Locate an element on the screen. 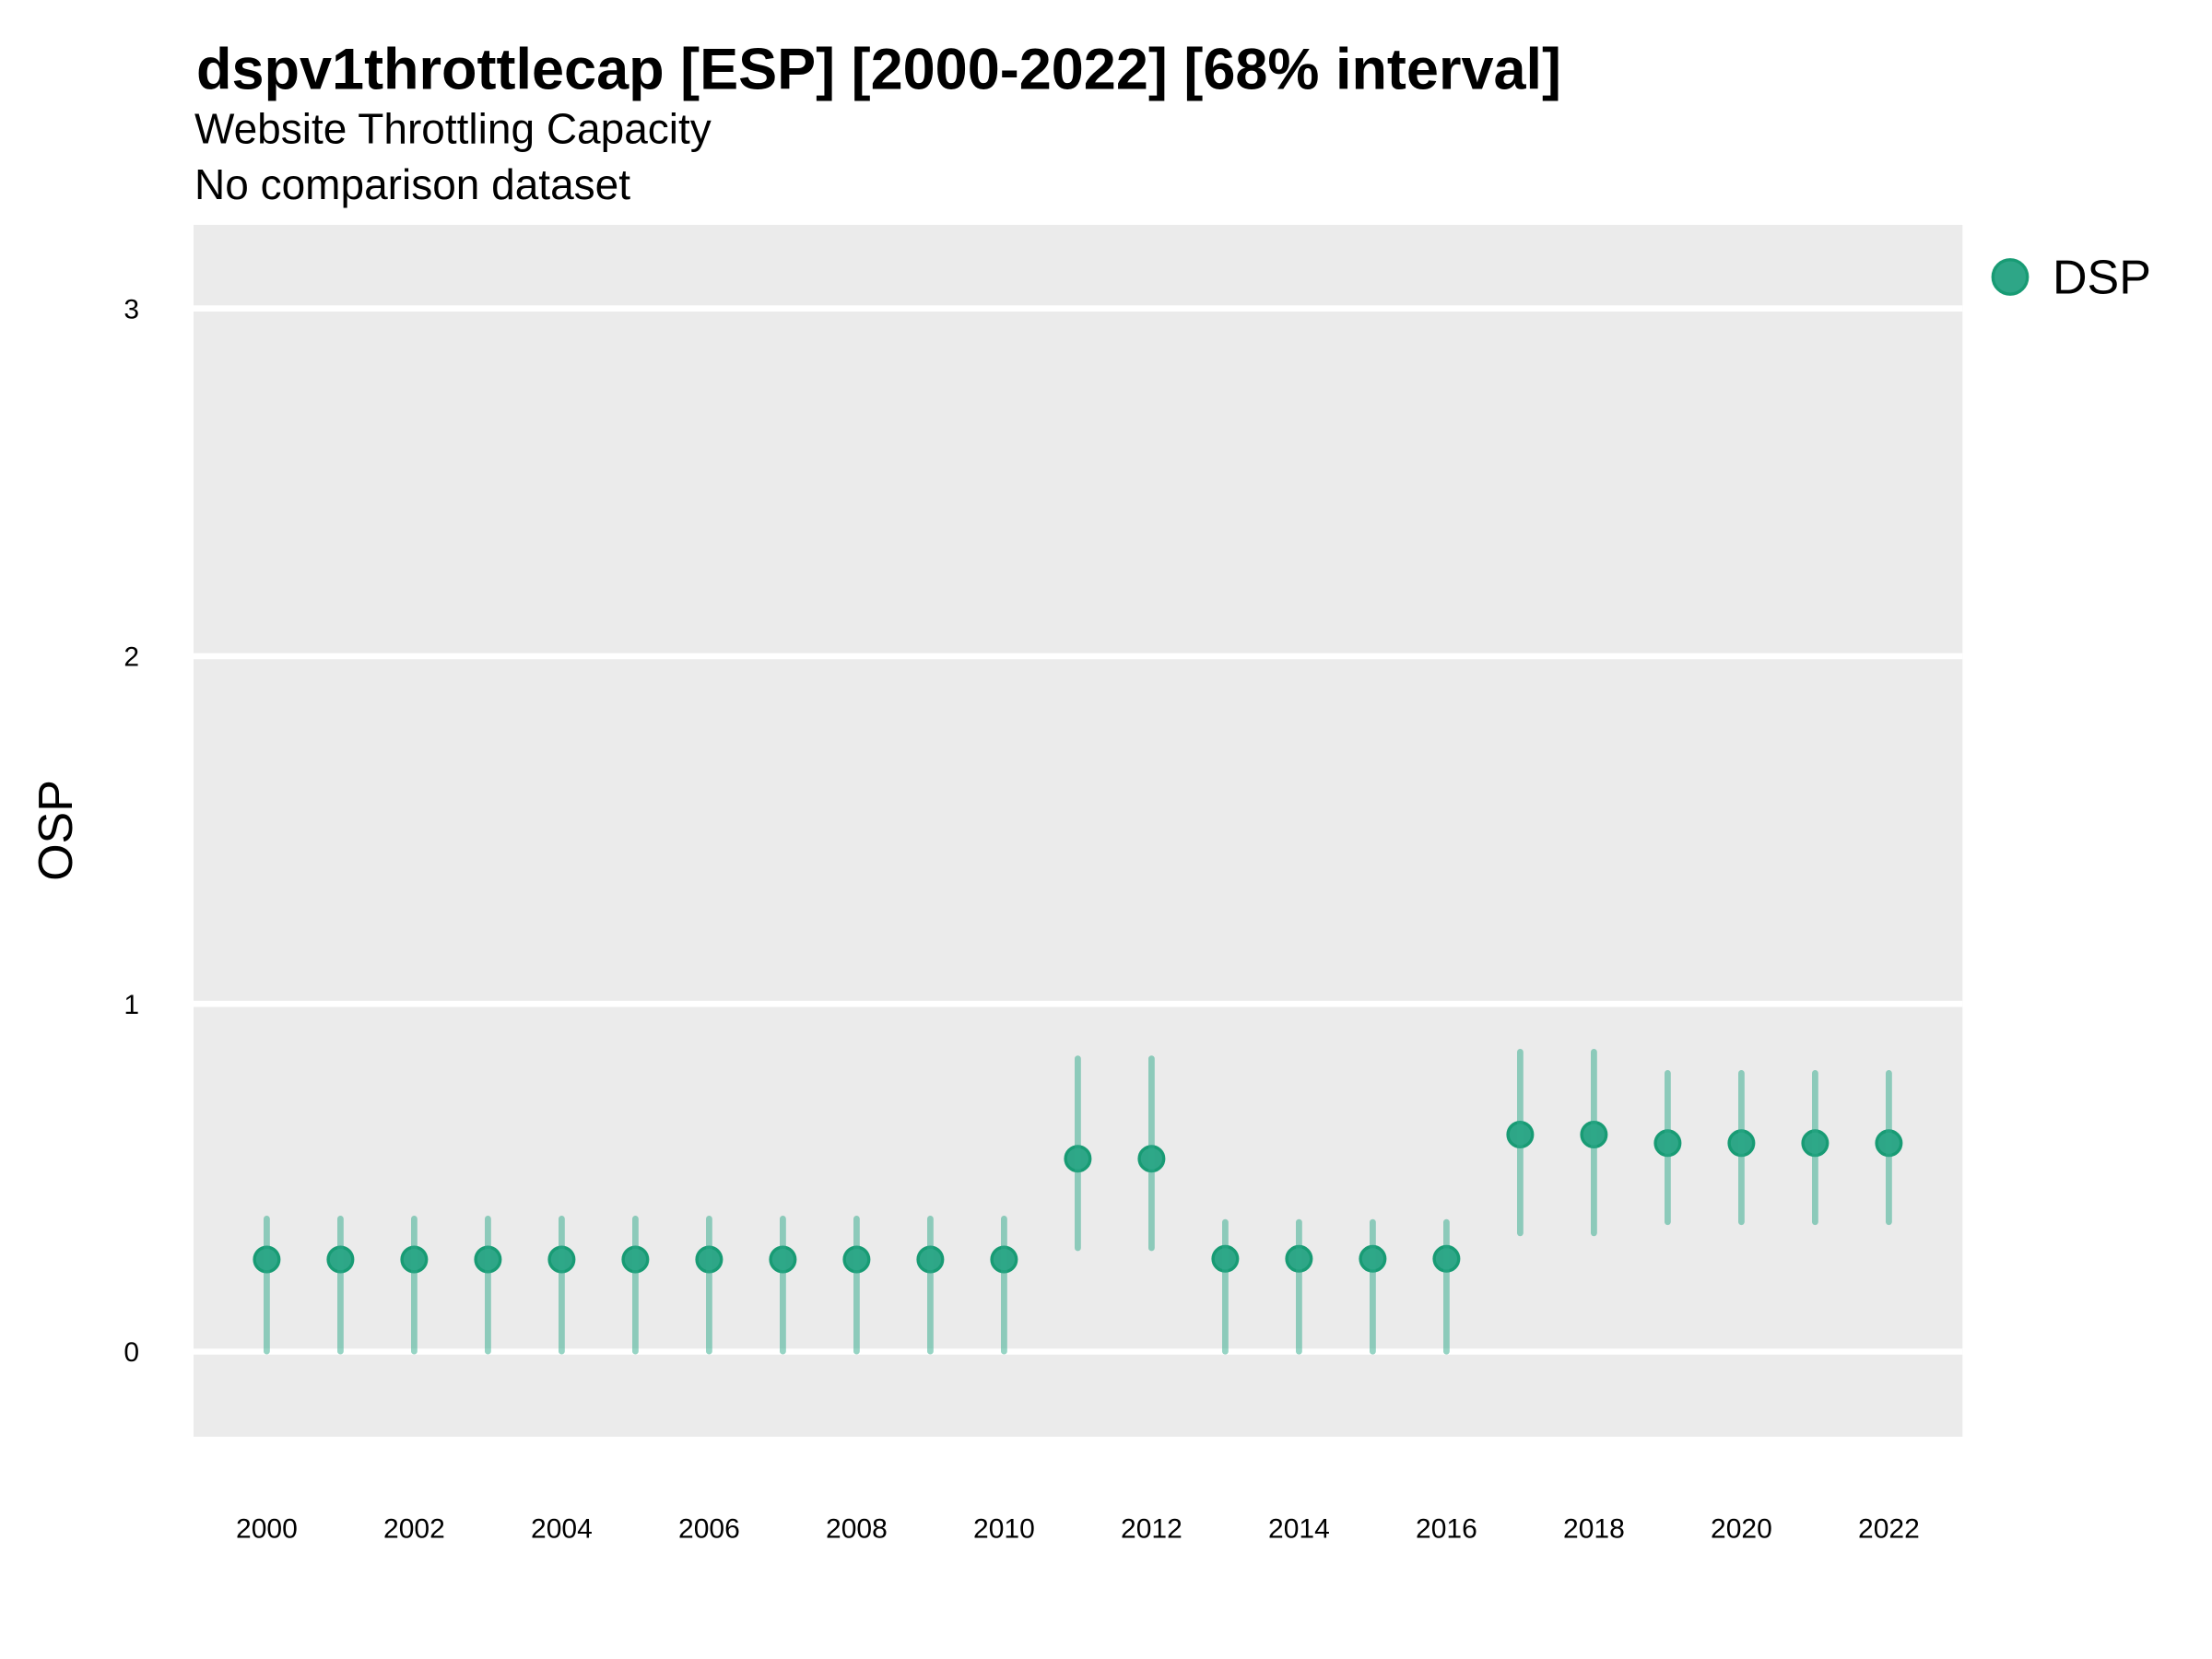 The image size is (2212, 1659). svg-text: No comparison dataset is located at coordinates (412, 184).